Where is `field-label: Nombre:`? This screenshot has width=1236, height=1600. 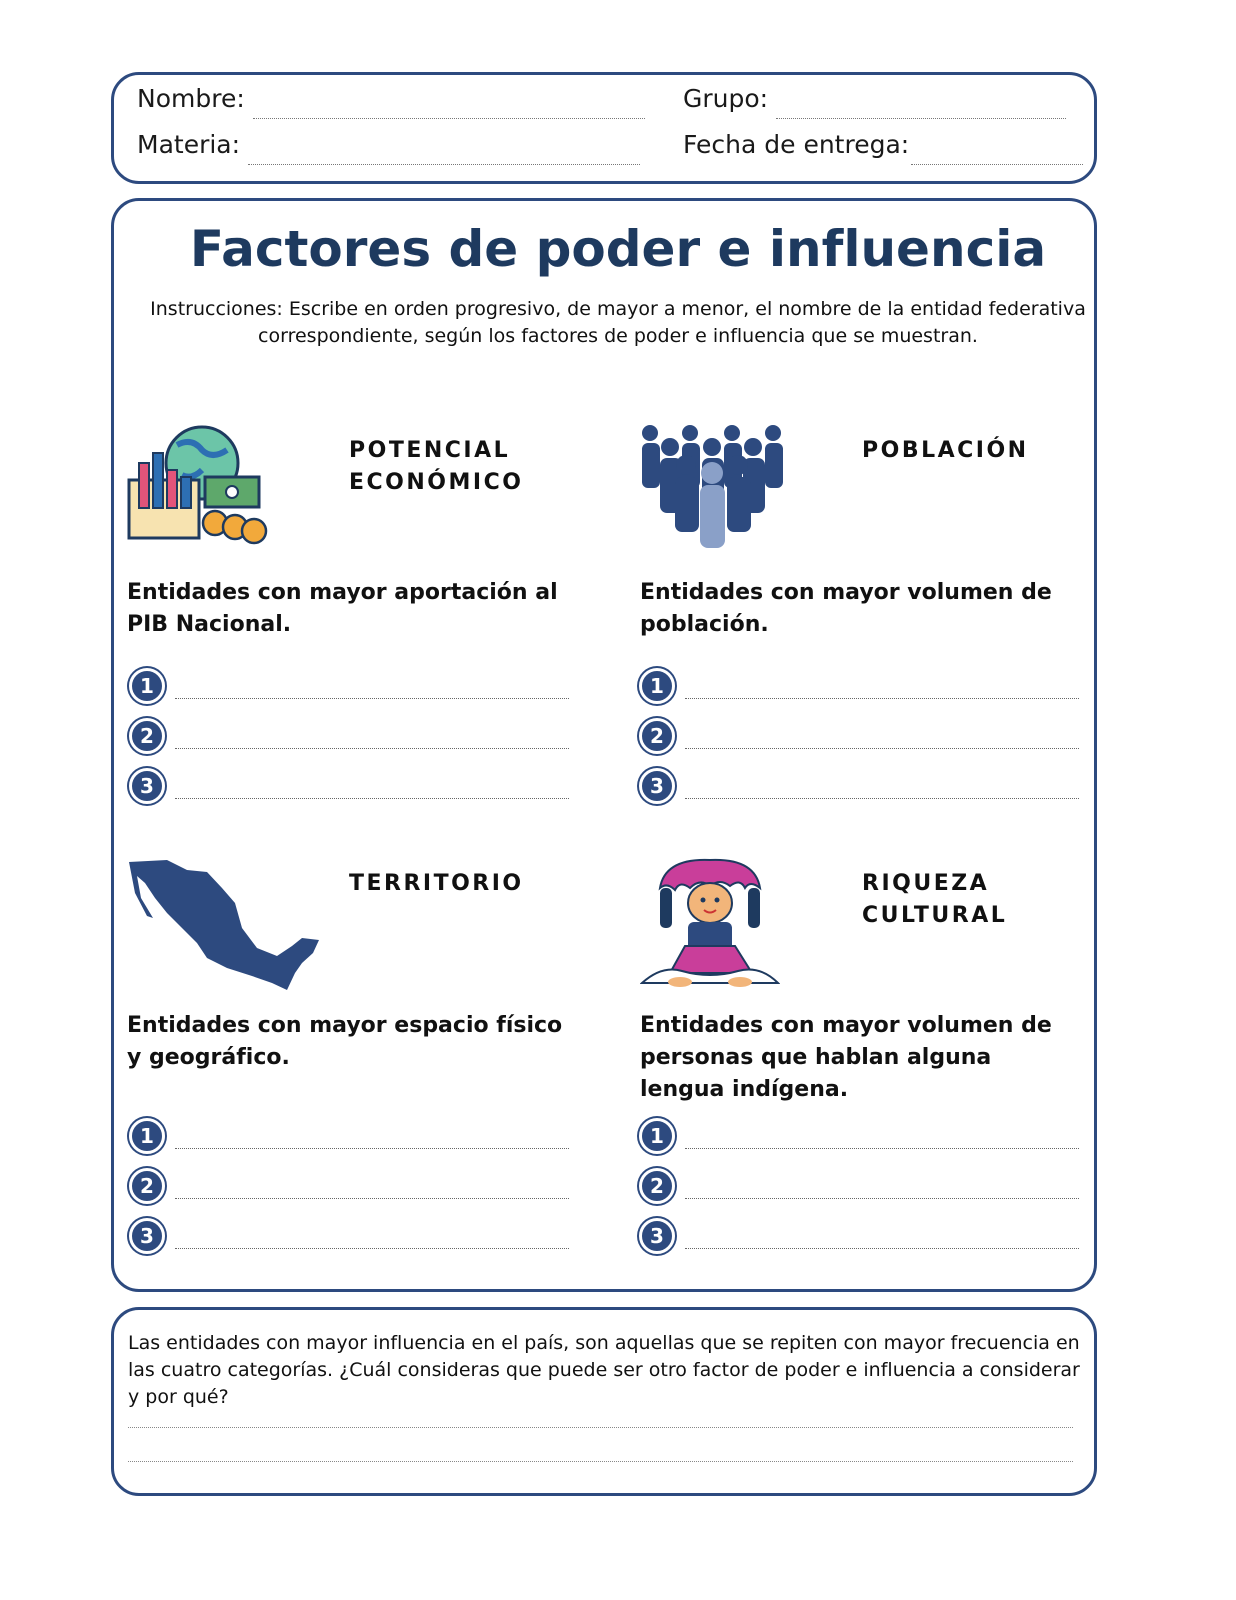
field-label: Nombre: is located at coordinates (191, 98).